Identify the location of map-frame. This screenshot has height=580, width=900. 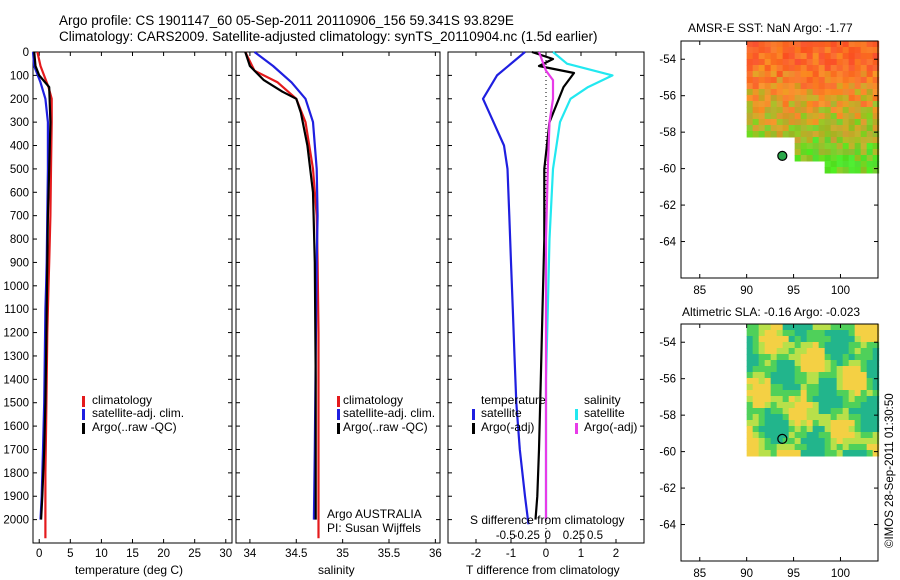
(779, 442).